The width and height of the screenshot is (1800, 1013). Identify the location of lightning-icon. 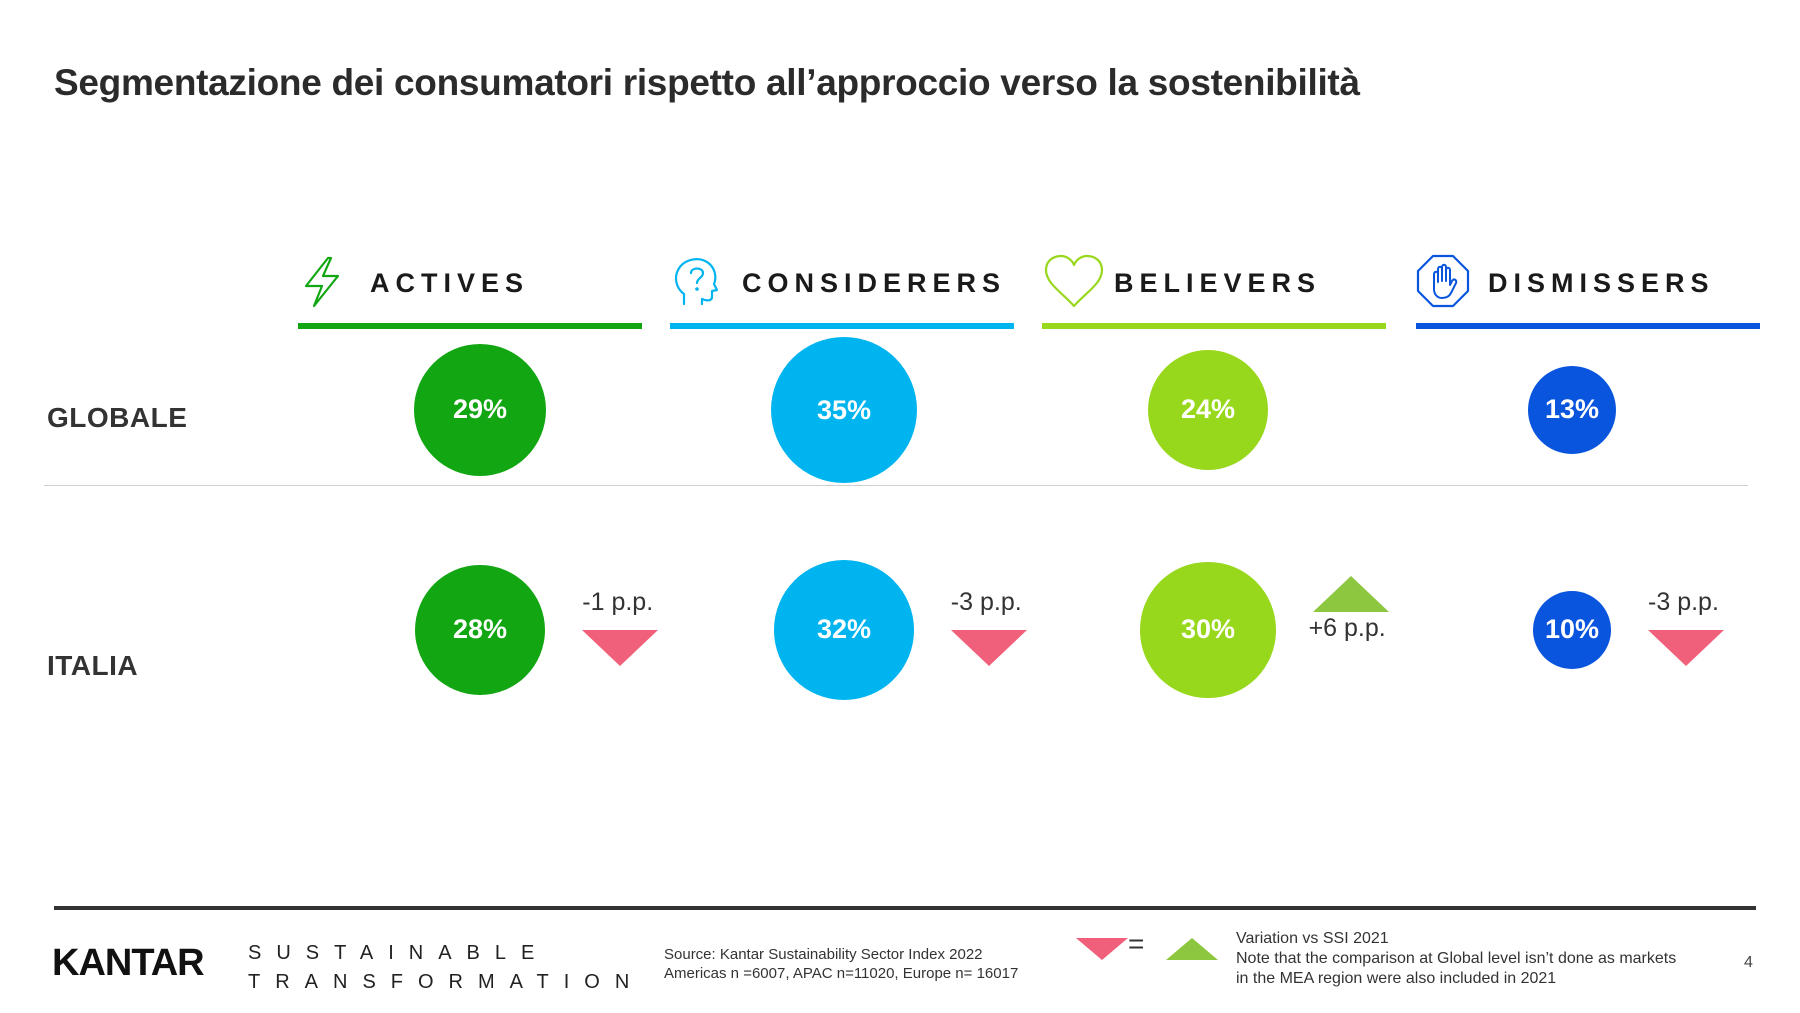
(322, 282).